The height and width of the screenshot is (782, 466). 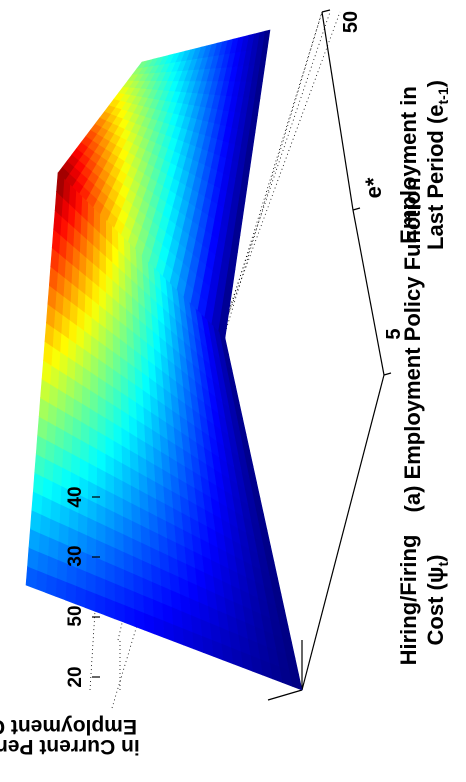 I want to click on z-tick-label: 20, so click(x=75, y=676).